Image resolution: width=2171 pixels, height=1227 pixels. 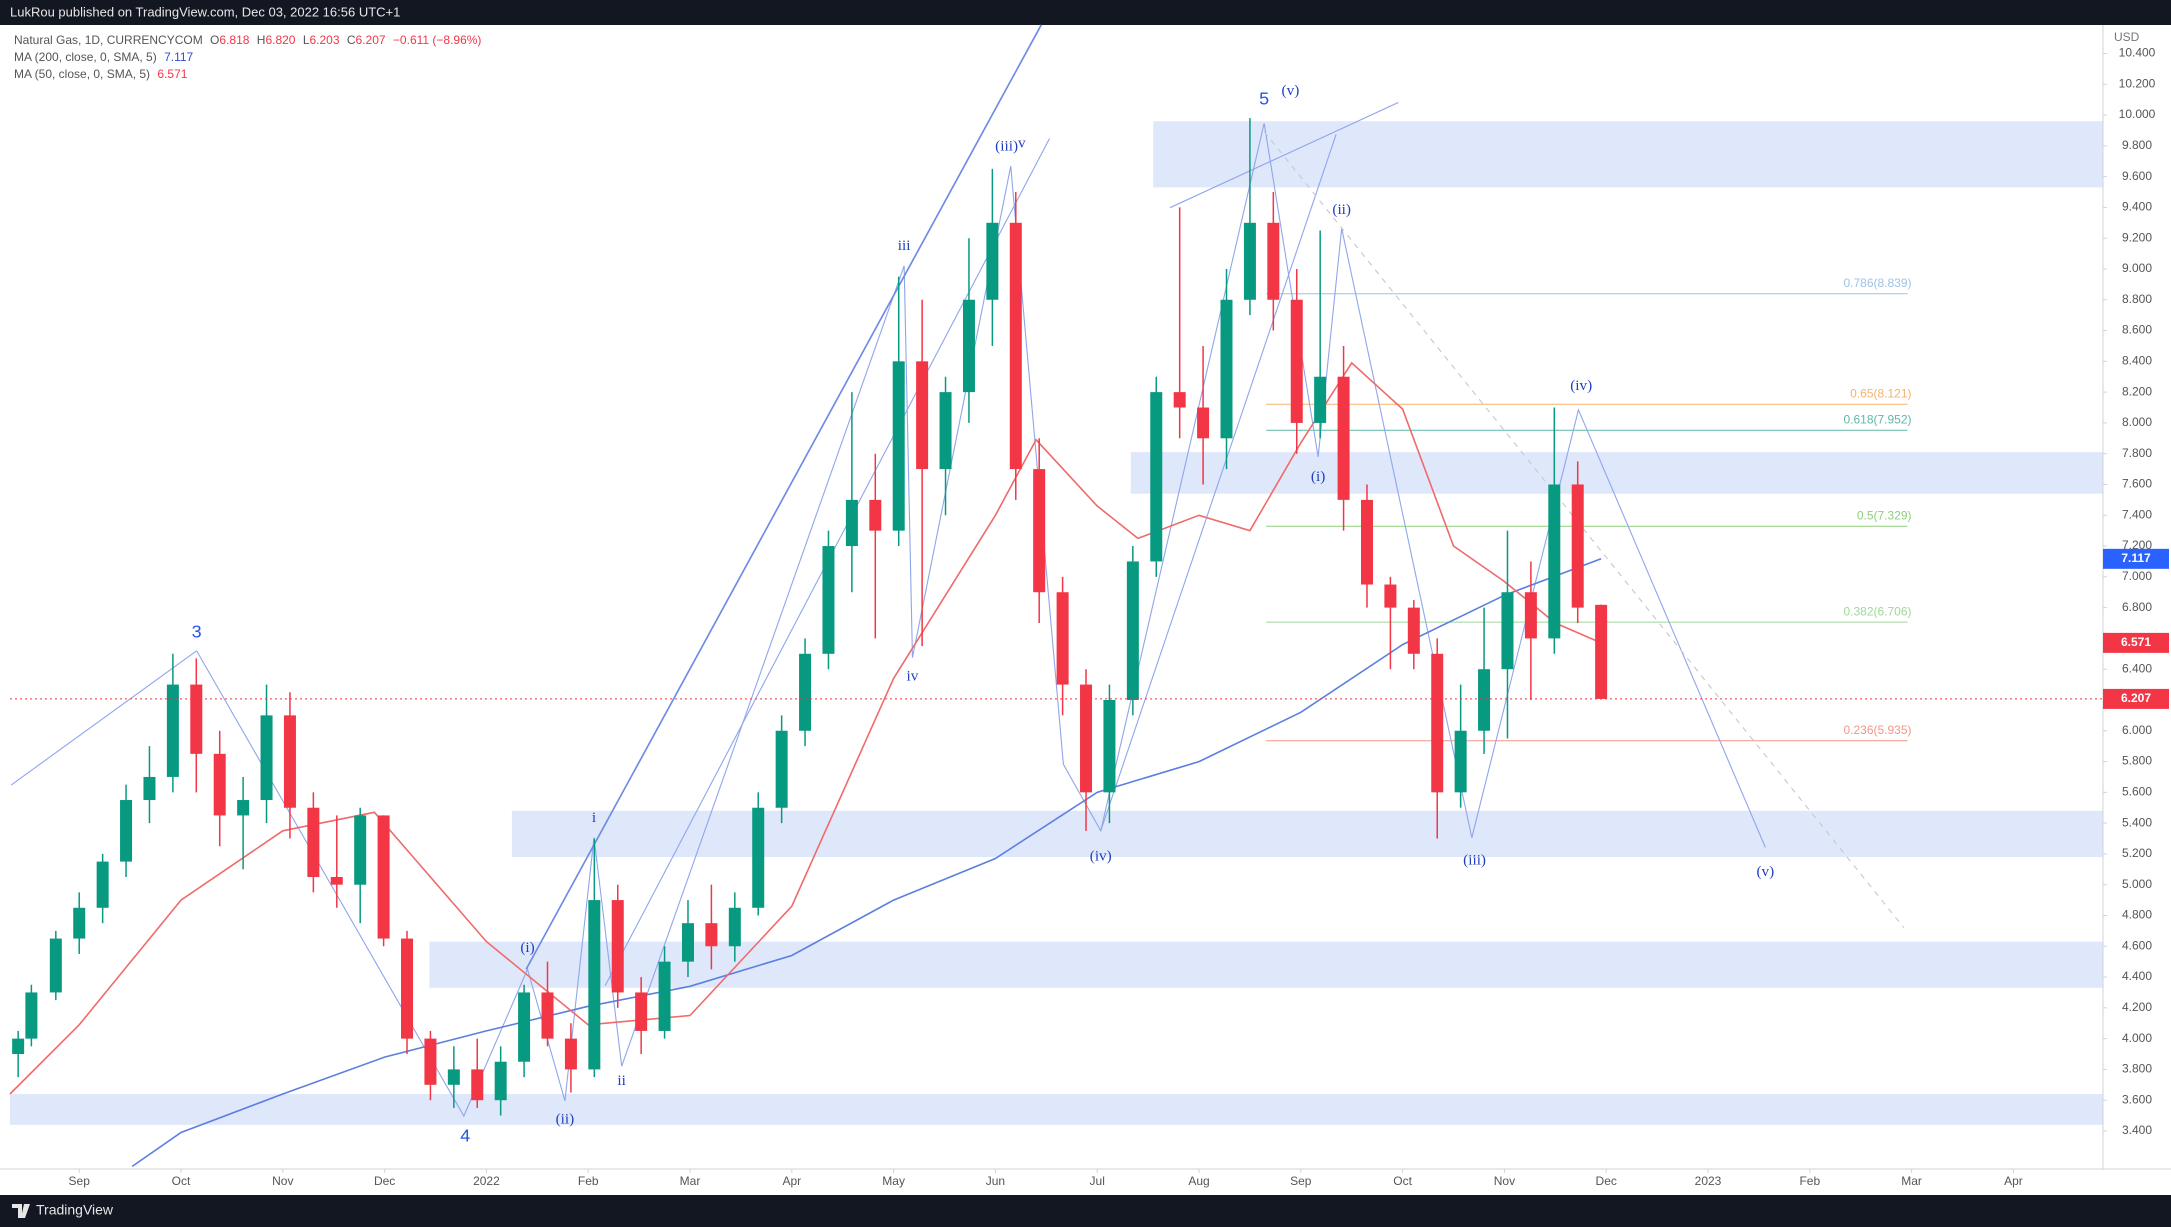 I want to click on y-tick-label: 5.600, so click(x=2137, y=792).